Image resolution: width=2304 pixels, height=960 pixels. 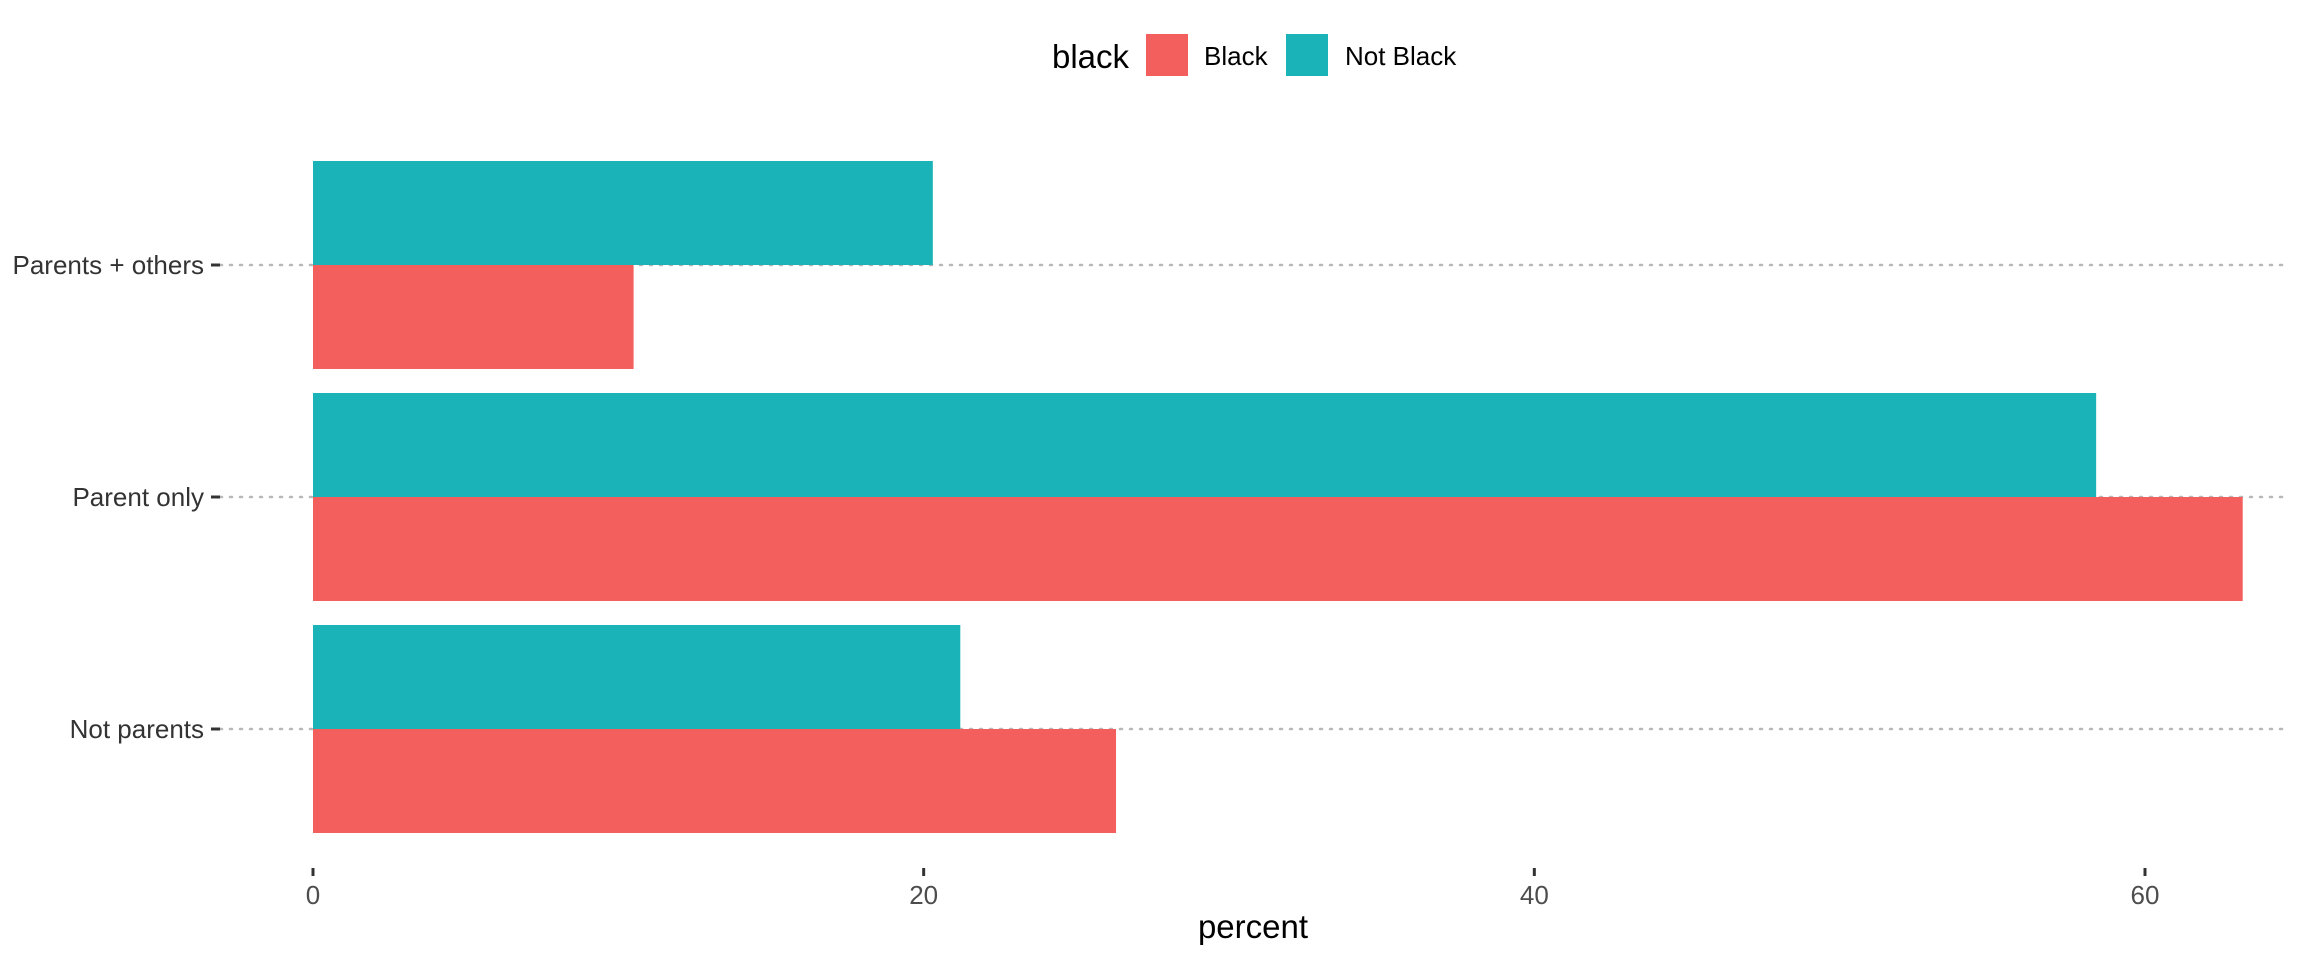 I want to click on x-tick-label-1: 20, so click(x=923, y=895).